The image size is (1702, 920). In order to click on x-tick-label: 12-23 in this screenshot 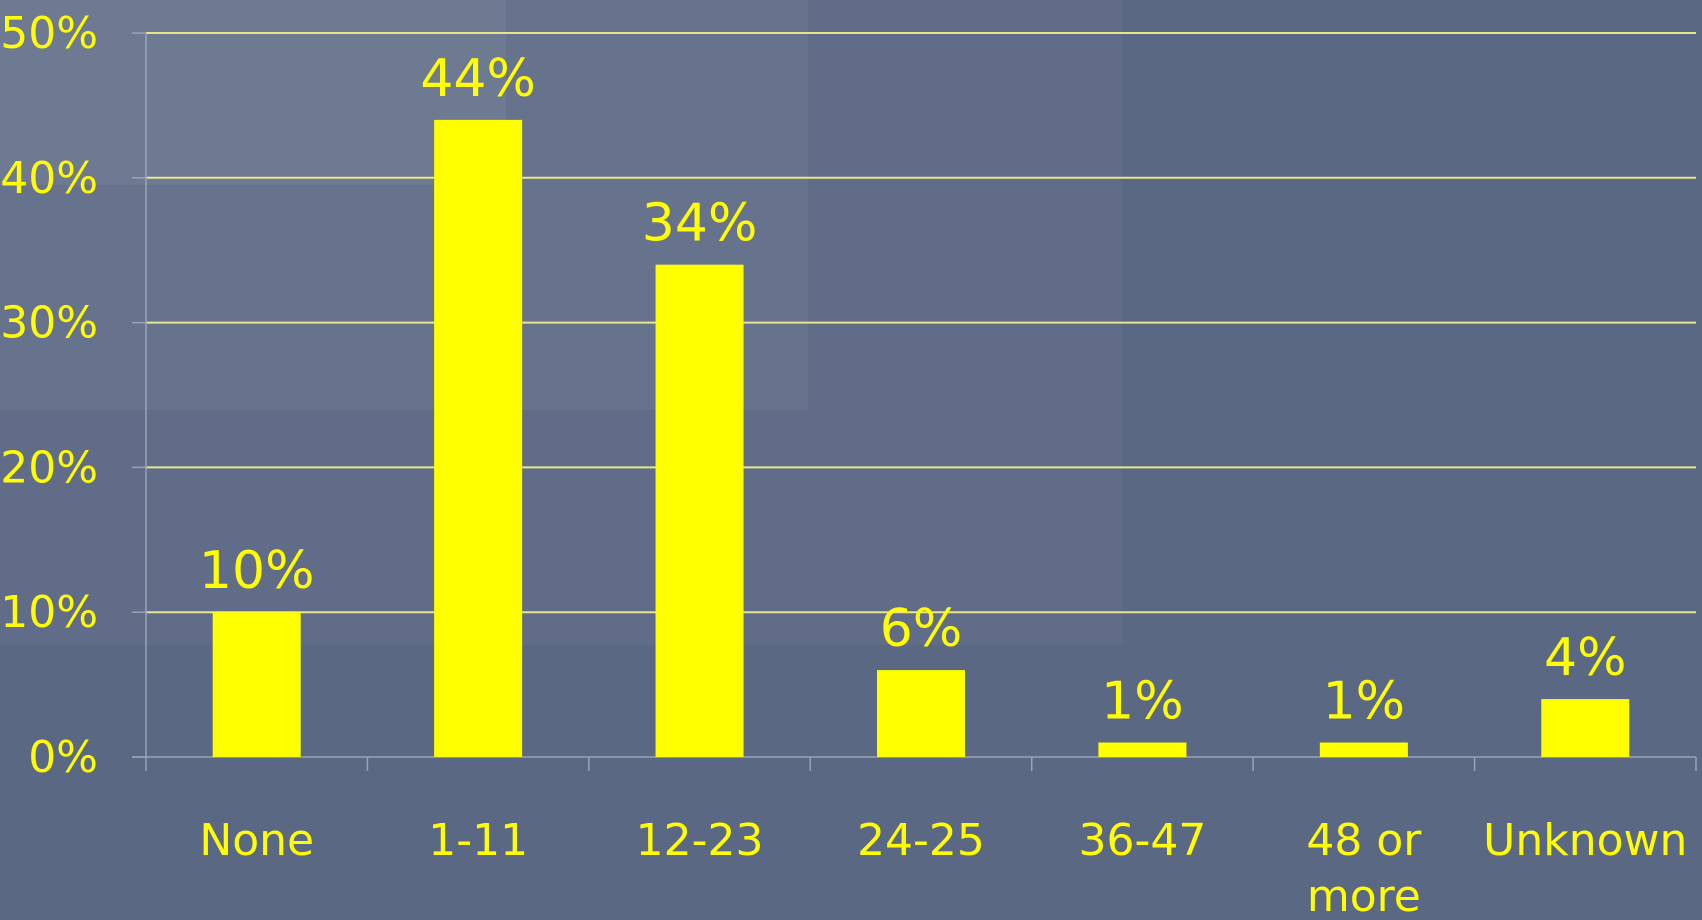, I will do `click(700, 840)`.